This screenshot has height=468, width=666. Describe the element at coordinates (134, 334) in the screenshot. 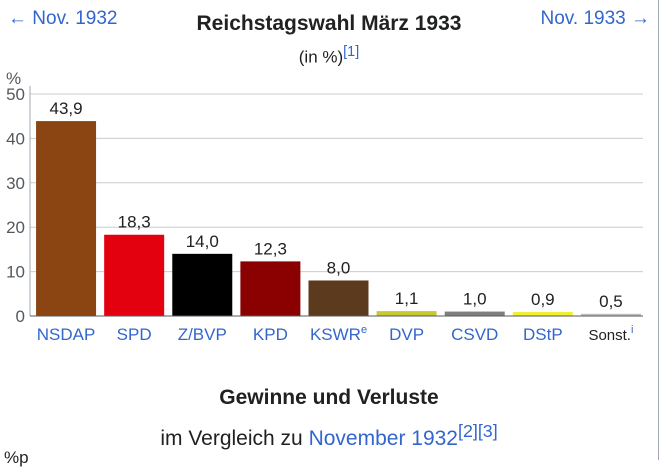

I see `category-label-spd: SPD` at that location.